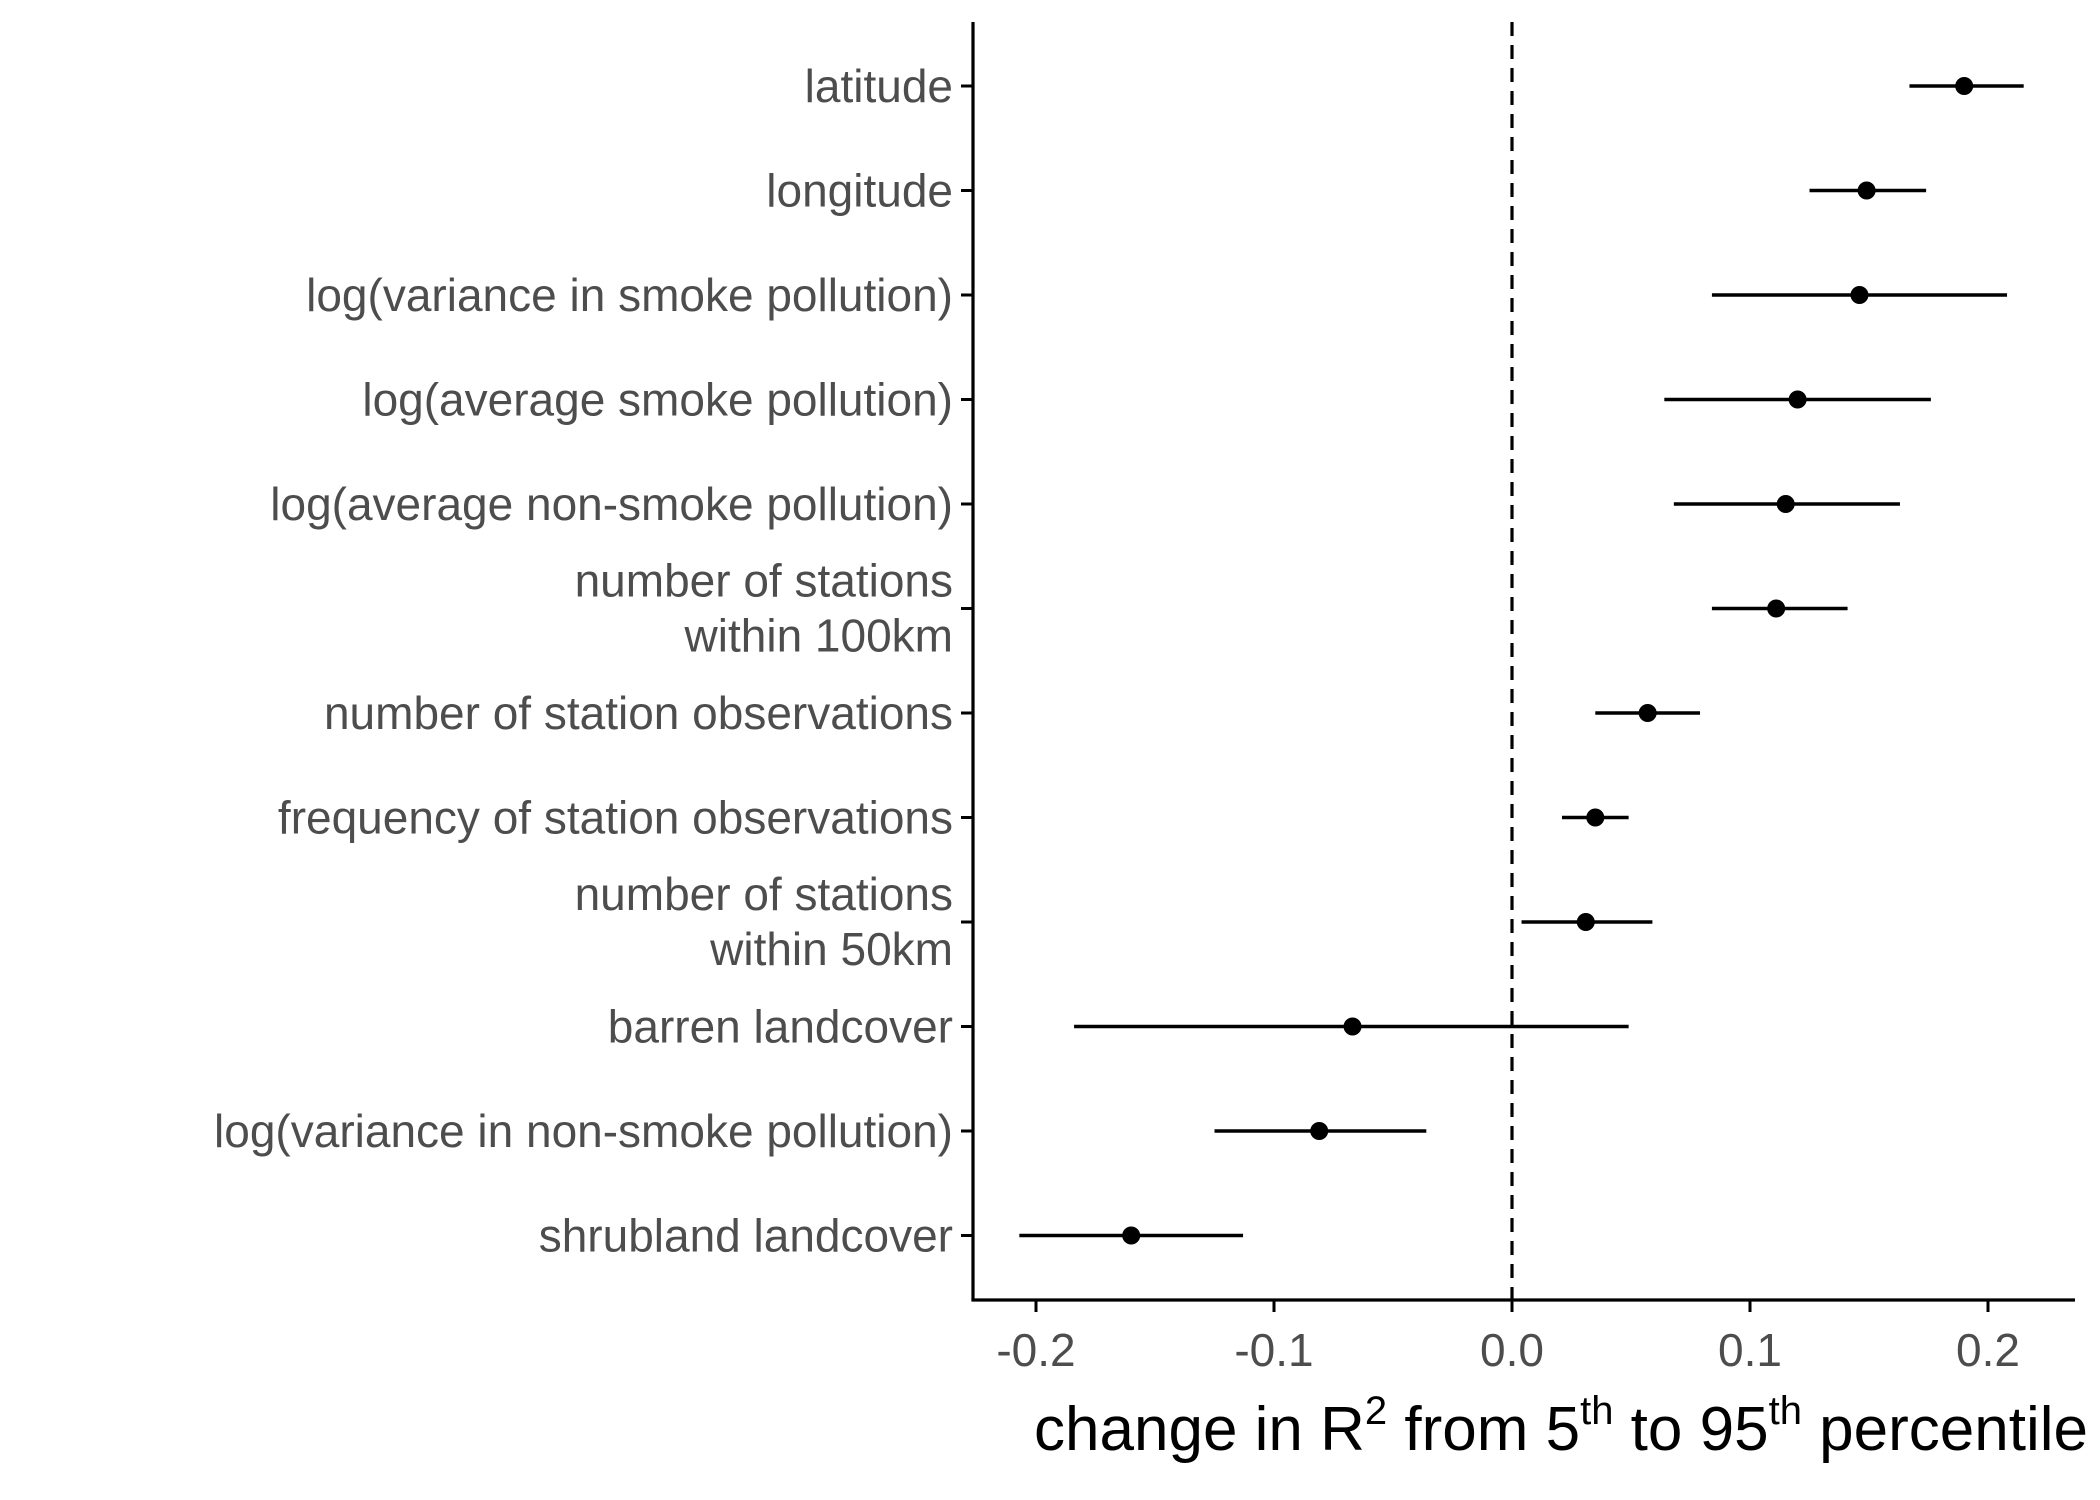 This screenshot has width=2100, height=1500. I want to click on y-tick-label: log(average non-smoke pollution), so click(611, 504).